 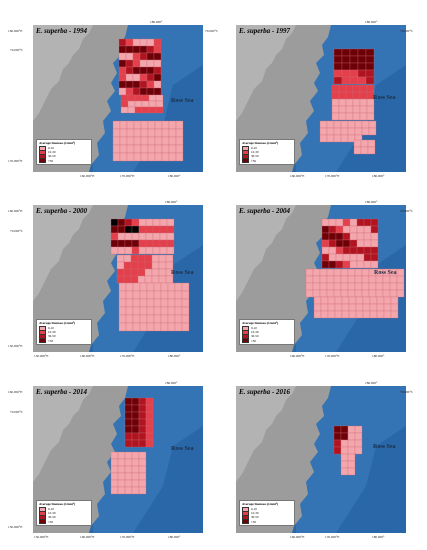 I want to click on map-canvas-1994, so click(x=118, y=98).